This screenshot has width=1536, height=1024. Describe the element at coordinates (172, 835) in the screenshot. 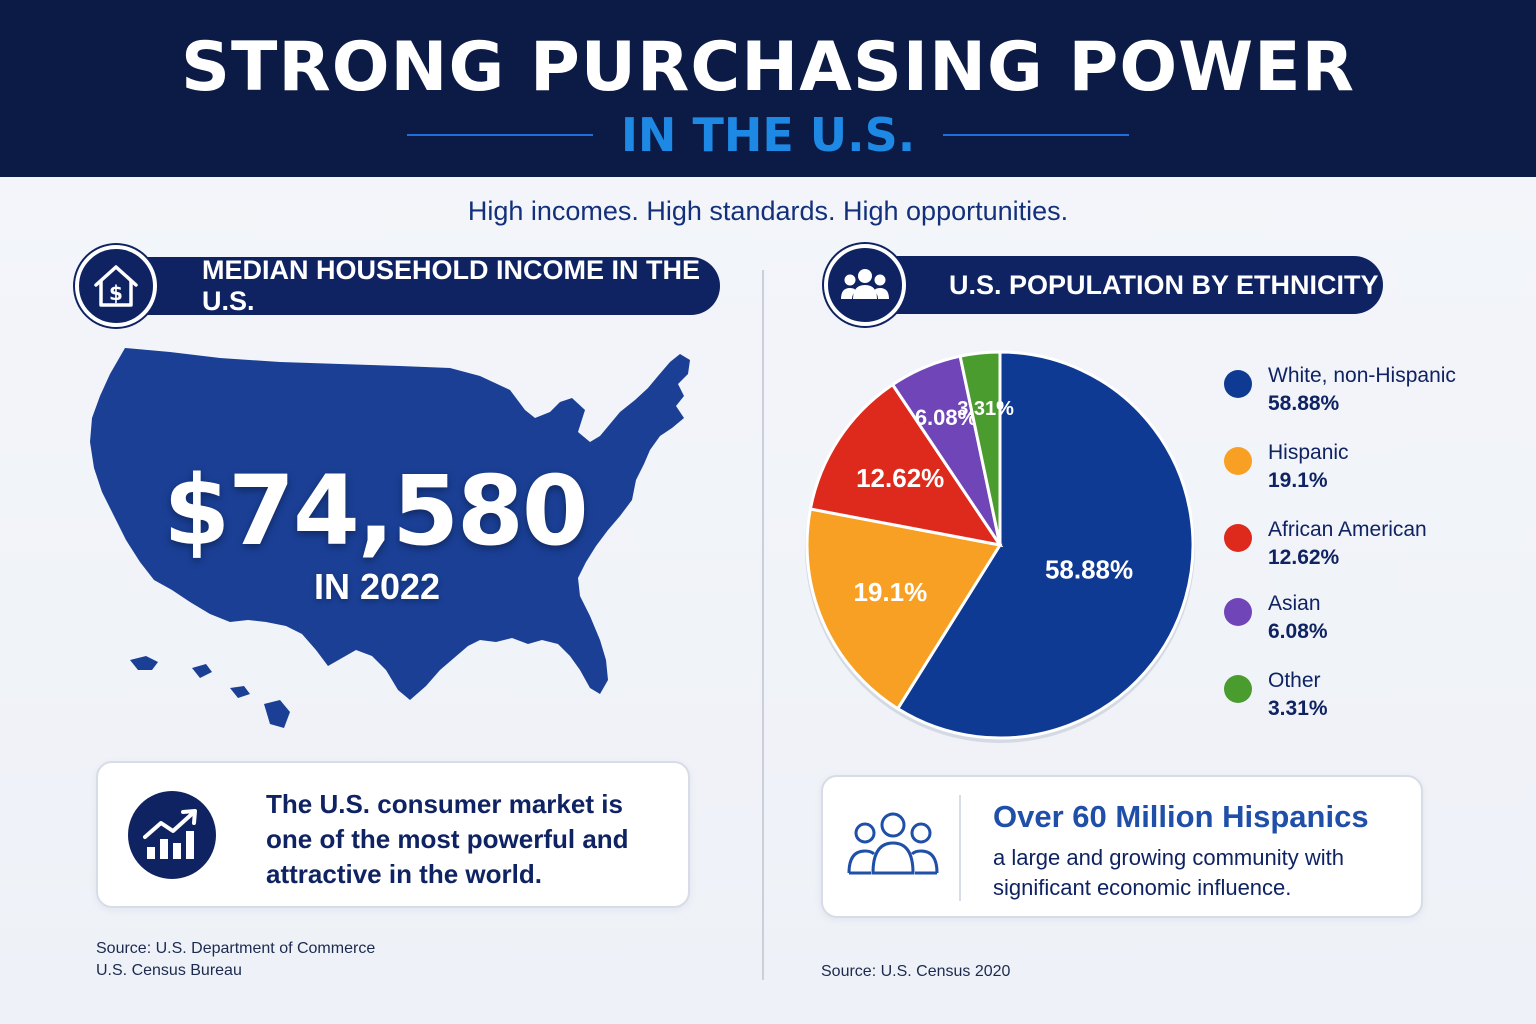

I see `growth-chart-icon` at that location.